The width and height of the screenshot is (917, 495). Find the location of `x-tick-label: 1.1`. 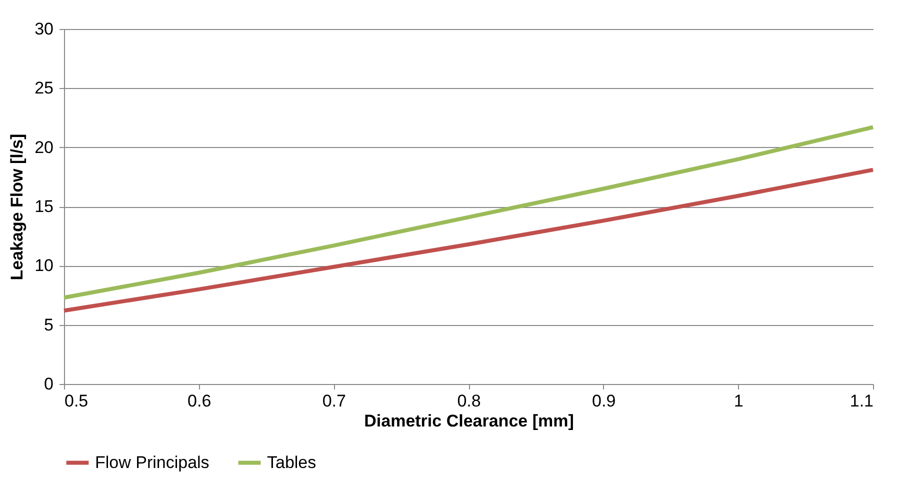

x-tick-label: 1.1 is located at coordinates (862, 401).